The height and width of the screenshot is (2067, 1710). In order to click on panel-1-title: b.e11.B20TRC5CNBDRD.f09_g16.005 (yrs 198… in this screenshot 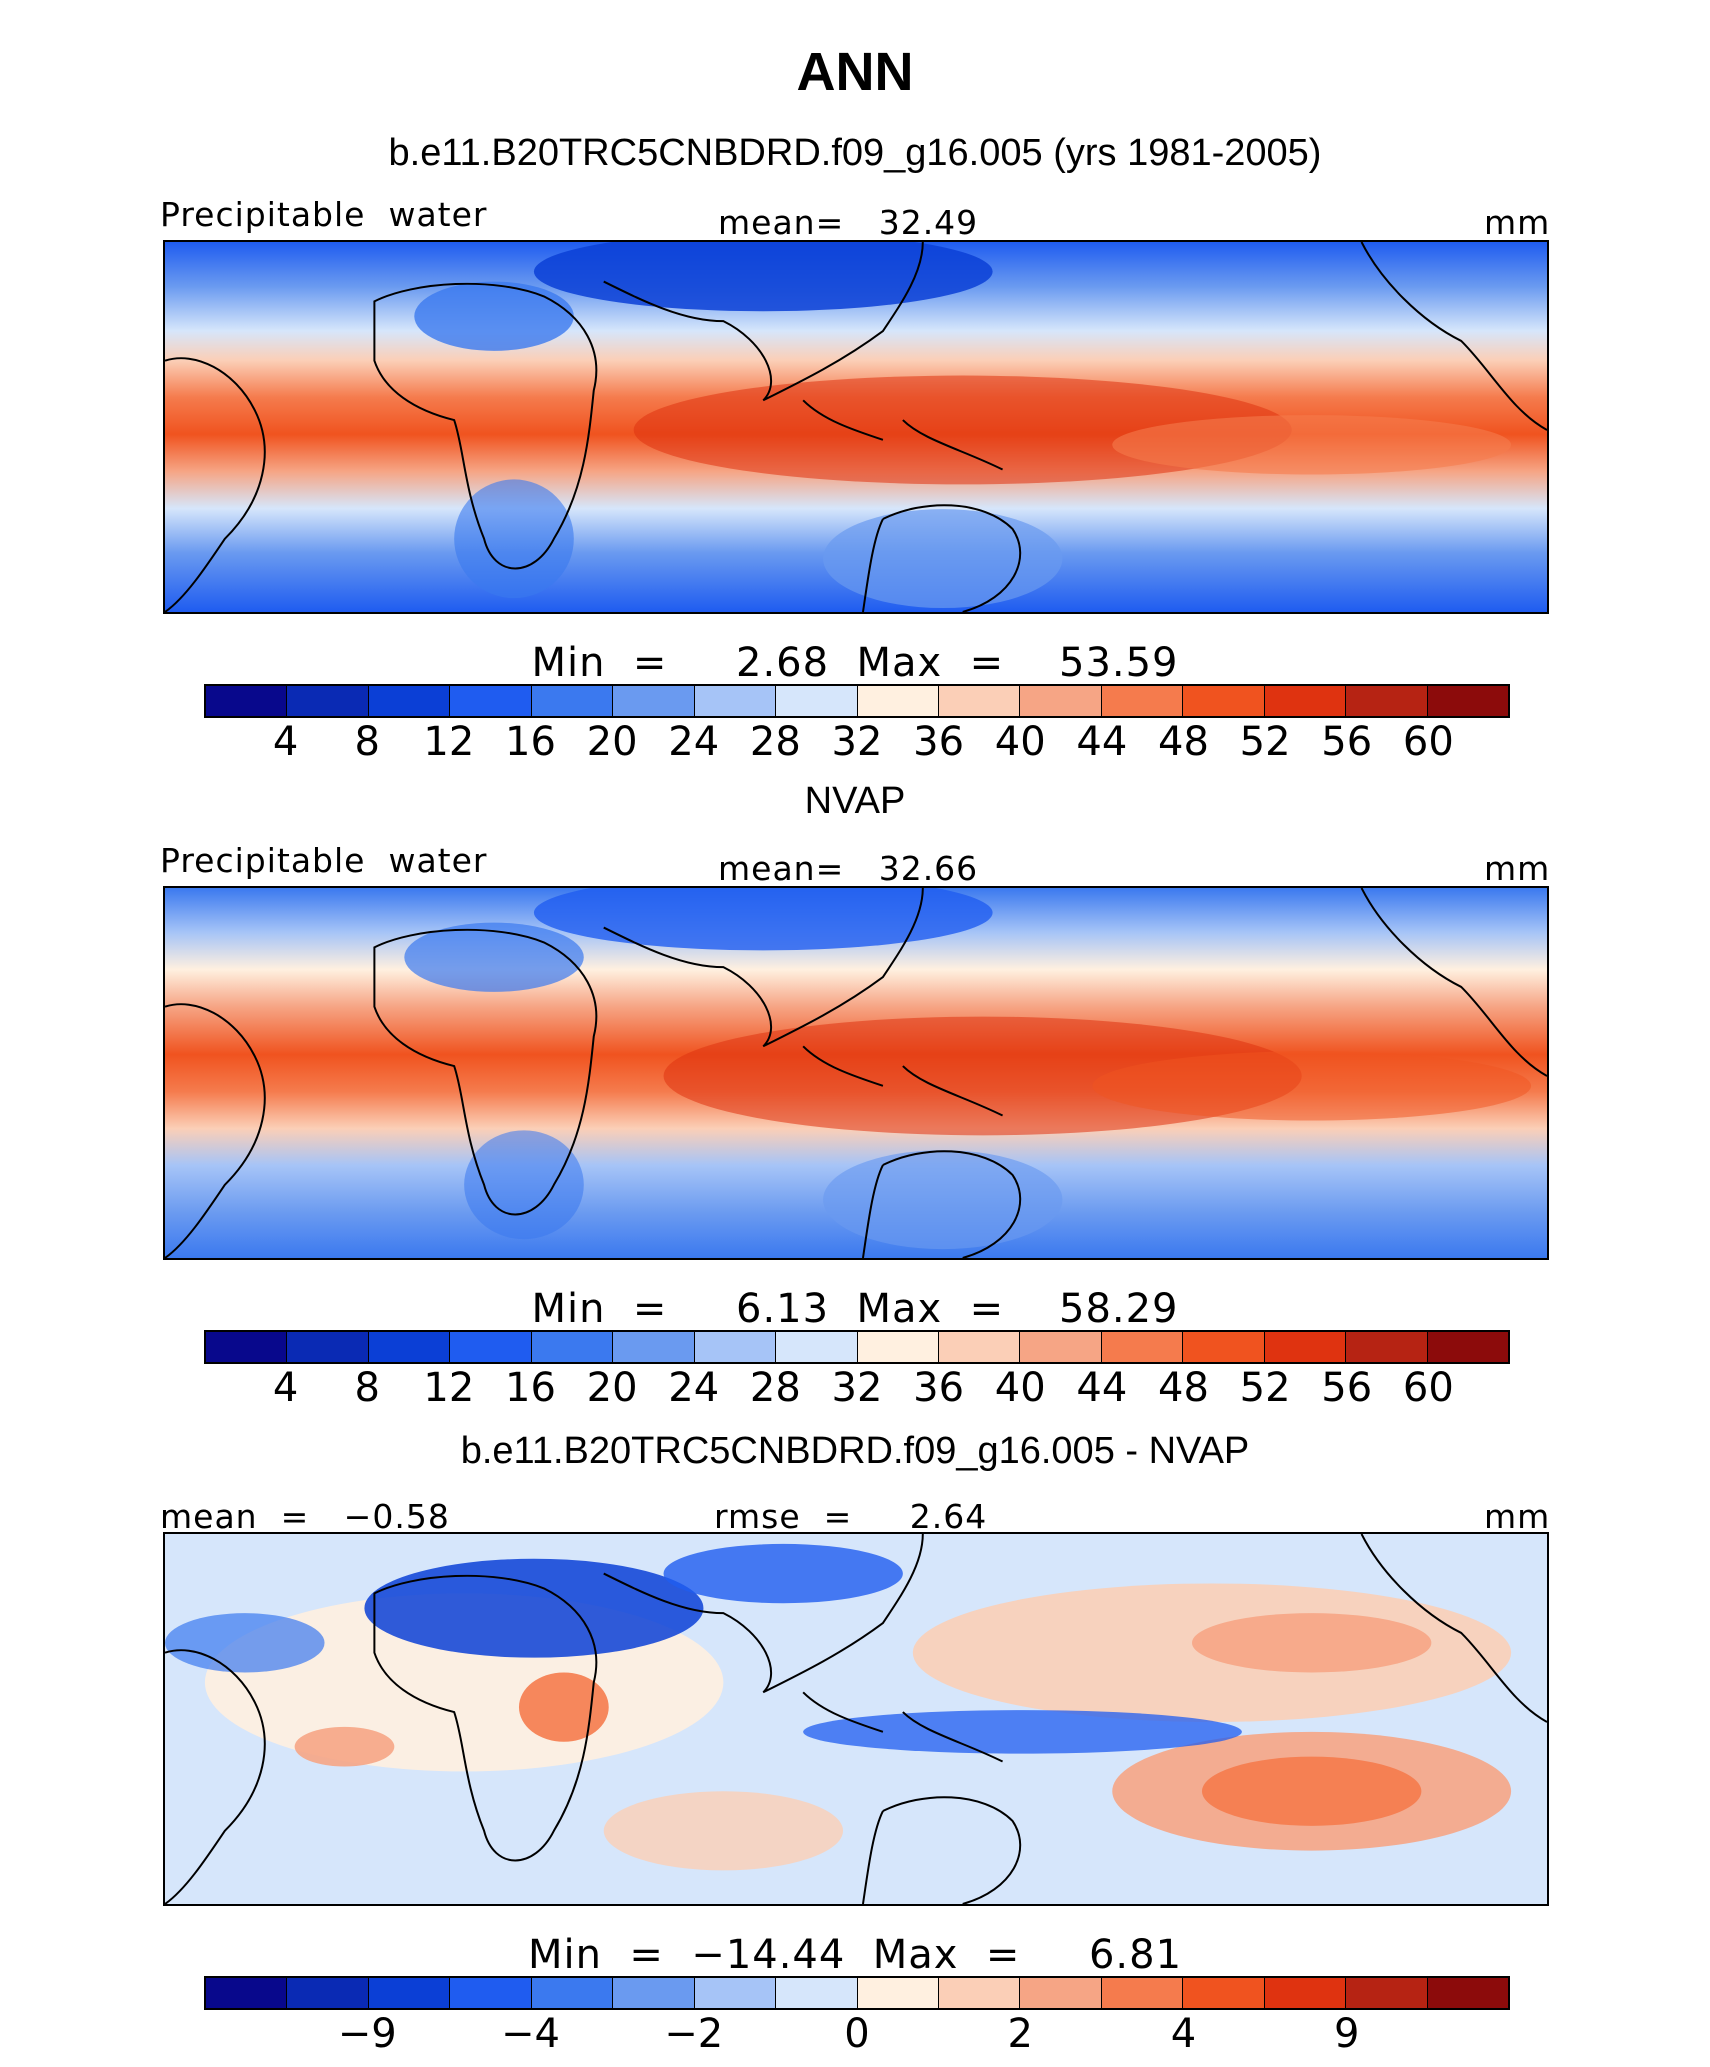, I will do `click(855, 153)`.